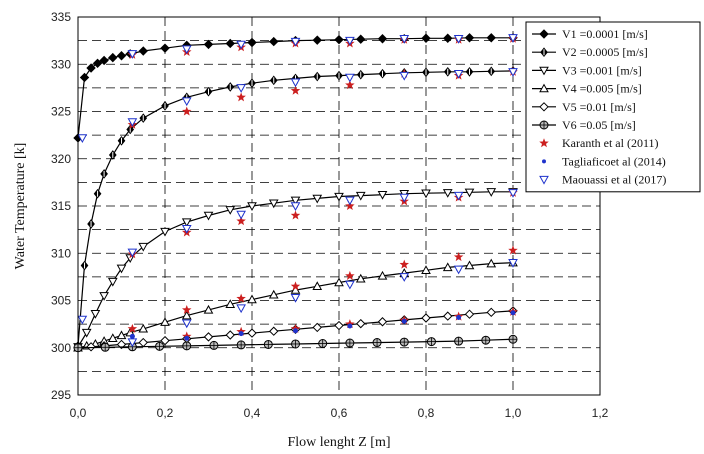 The height and width of the screenshot is (454, 704). I want to click on legend-item-3: V3 =0.001 [m/s], so click(587, 70).